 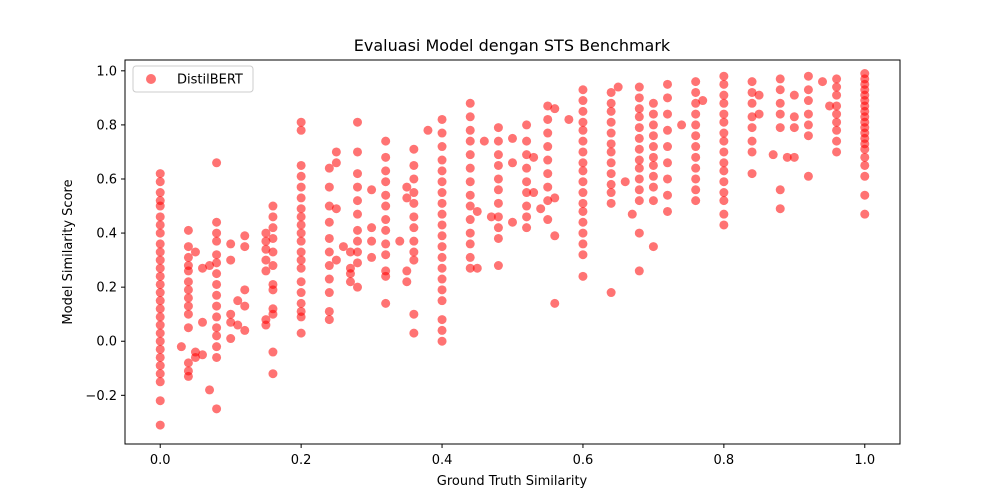 What do you see at coordinates (101, 396) in the screenshot?
I see `y-tick-label: −0.2` at bounding box center [101, 396].